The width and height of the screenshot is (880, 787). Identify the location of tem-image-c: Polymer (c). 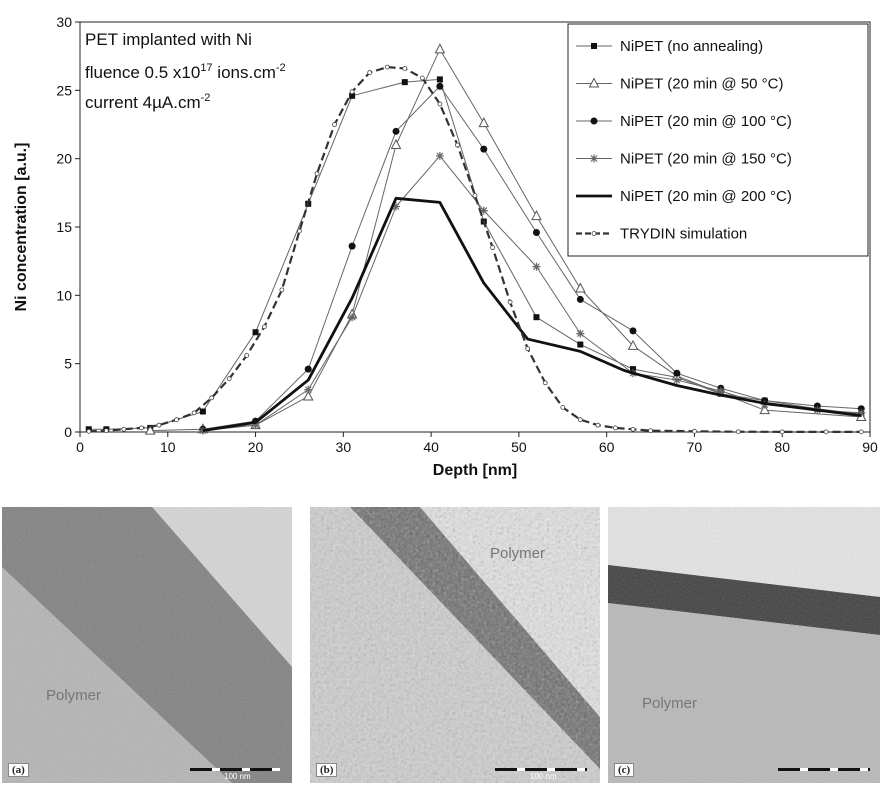
(744, 645).